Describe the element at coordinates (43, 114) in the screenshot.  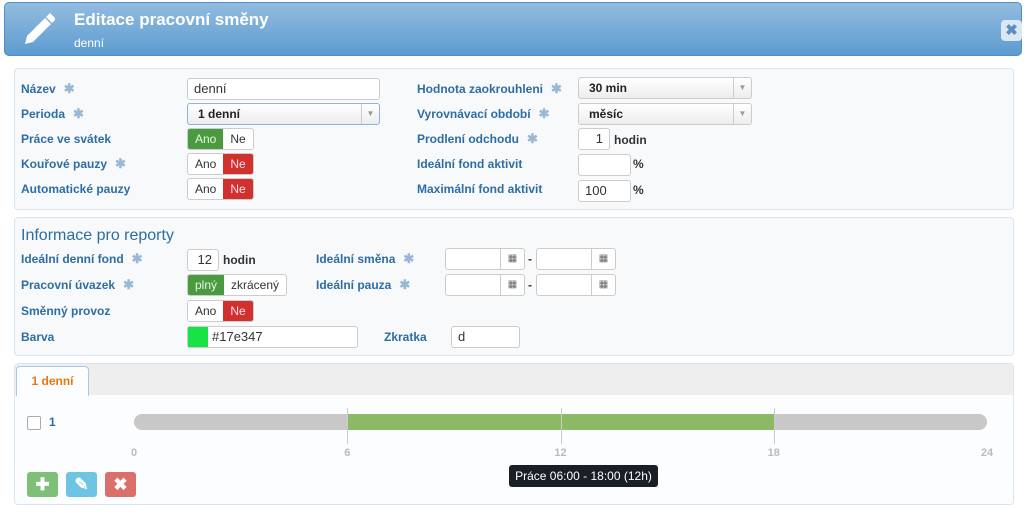
I see `period-label-text: Perioda` at that location.